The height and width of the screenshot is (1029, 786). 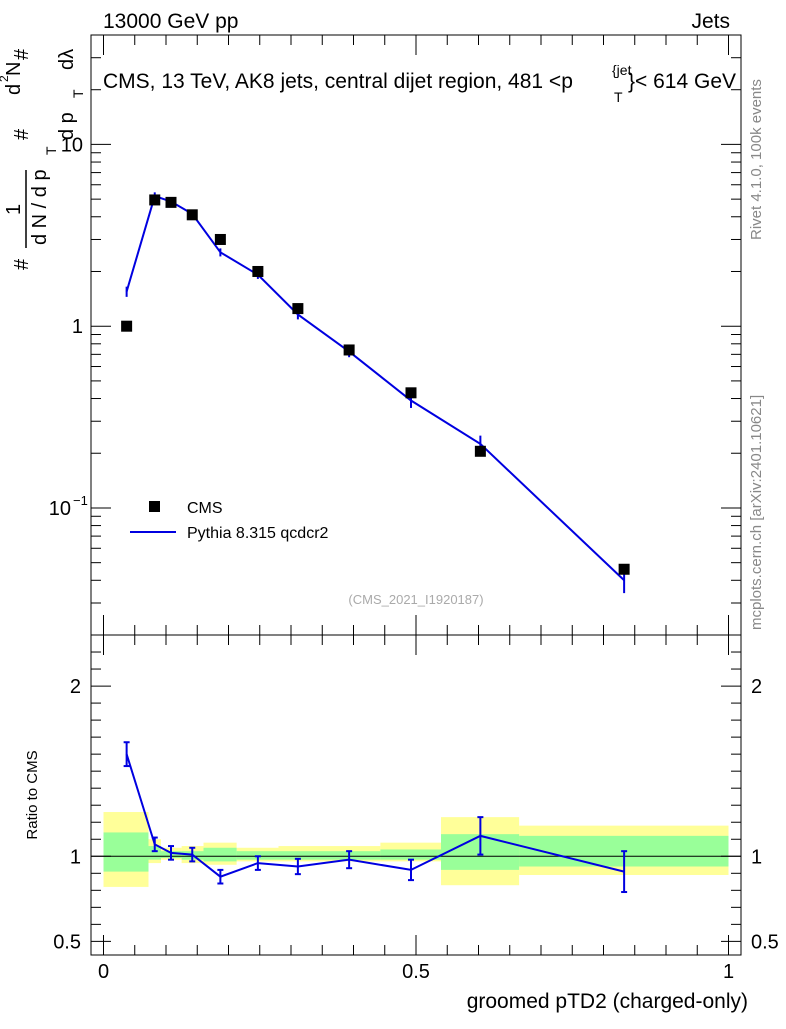 I want to click on ylabel-dpT: d p, so click(x=67, y=126).